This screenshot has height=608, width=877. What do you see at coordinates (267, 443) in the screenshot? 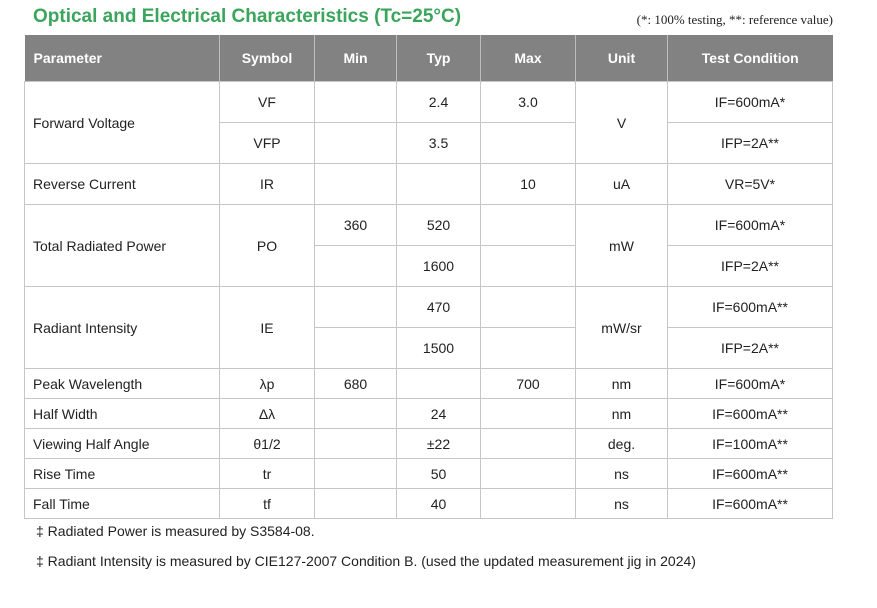
I see `cell-symbol: θ1/2` at bounding box center [267, 443].